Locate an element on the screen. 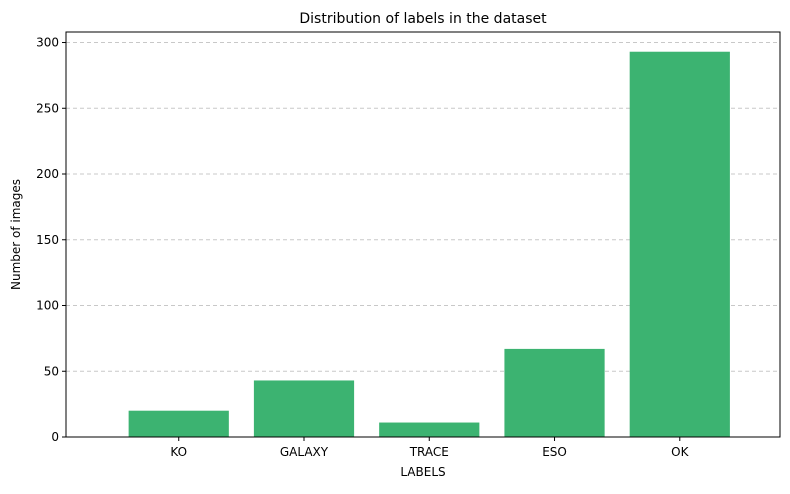 The width and height of the screenshot is (790, 494). y-axis-ticks: 0 50 100 150 200 250 300 is located at coordinates (51, 240).